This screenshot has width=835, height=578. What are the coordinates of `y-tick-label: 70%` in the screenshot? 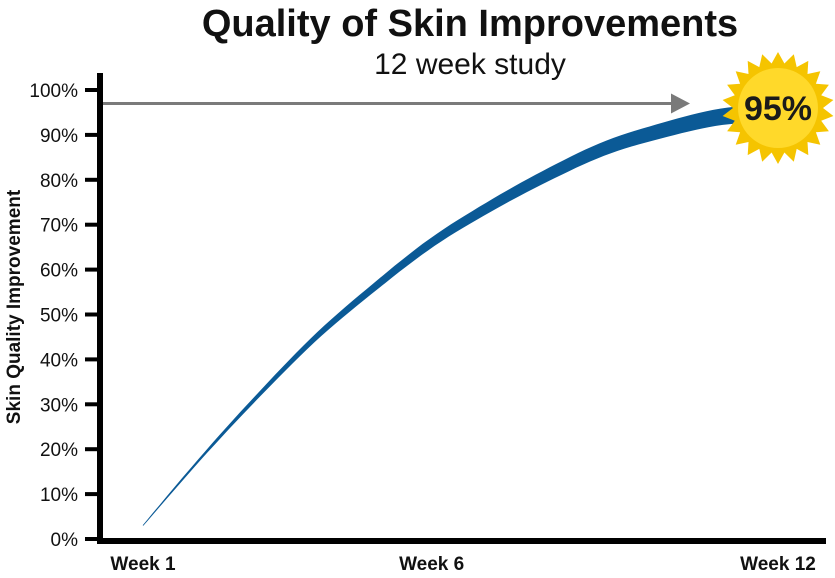 It's located at (59, 226).